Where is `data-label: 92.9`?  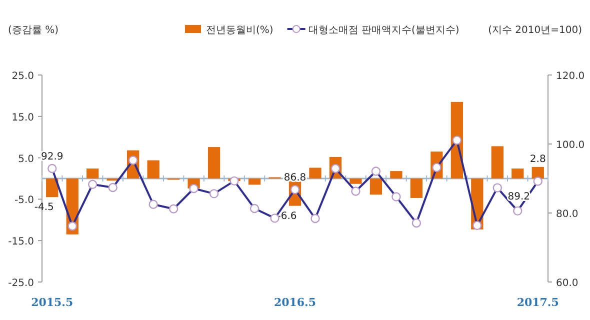
data-label: 92.9 is located at coordinates (52, 156).